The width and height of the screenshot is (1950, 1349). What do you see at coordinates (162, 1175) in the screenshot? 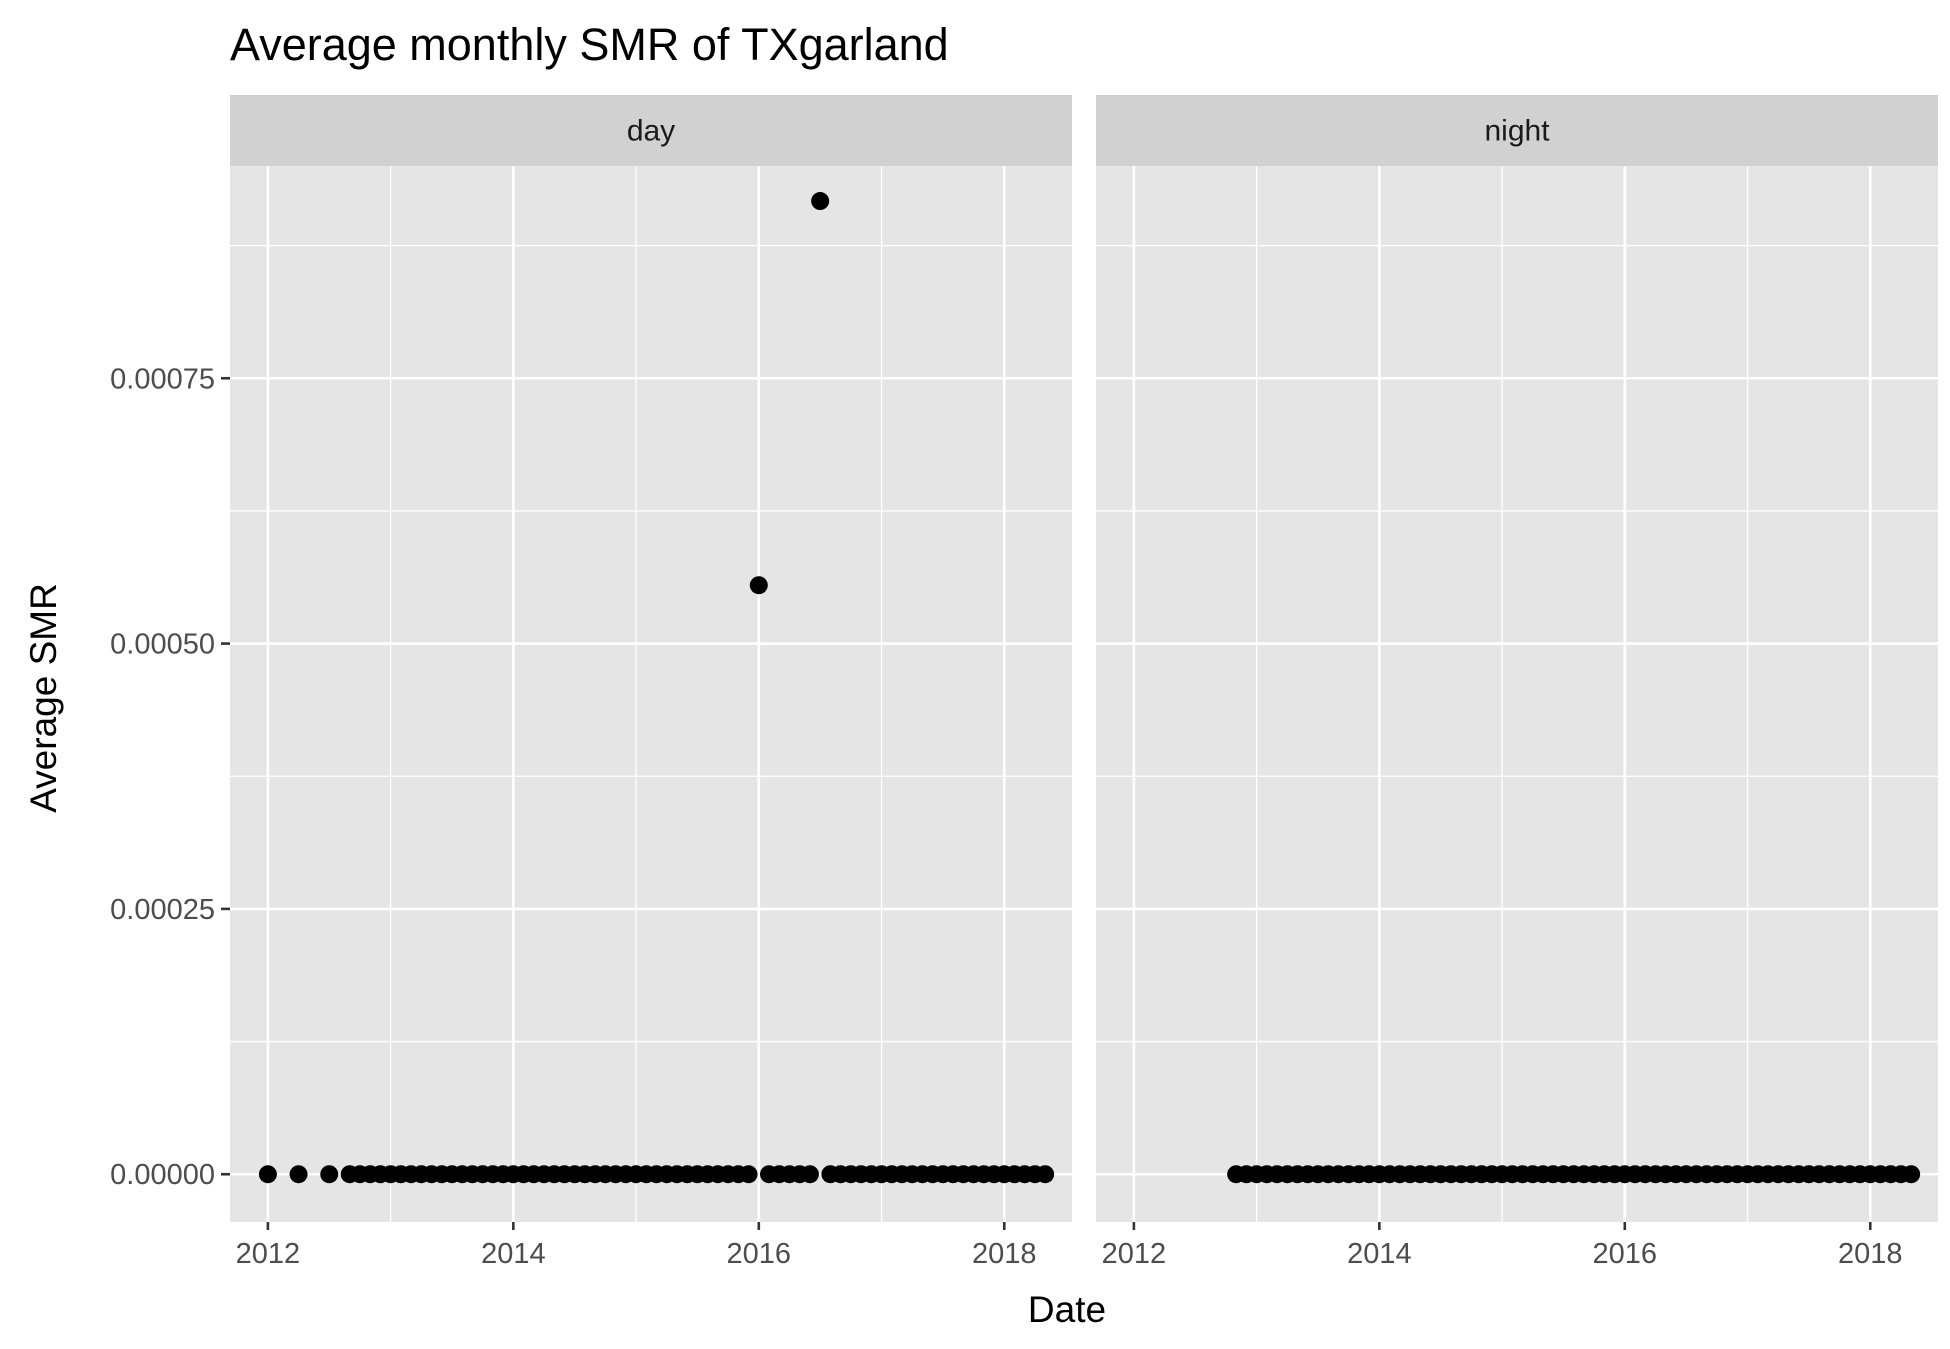
I see `y-tick-label: 0.00000` at bounding box center [162, 1175].